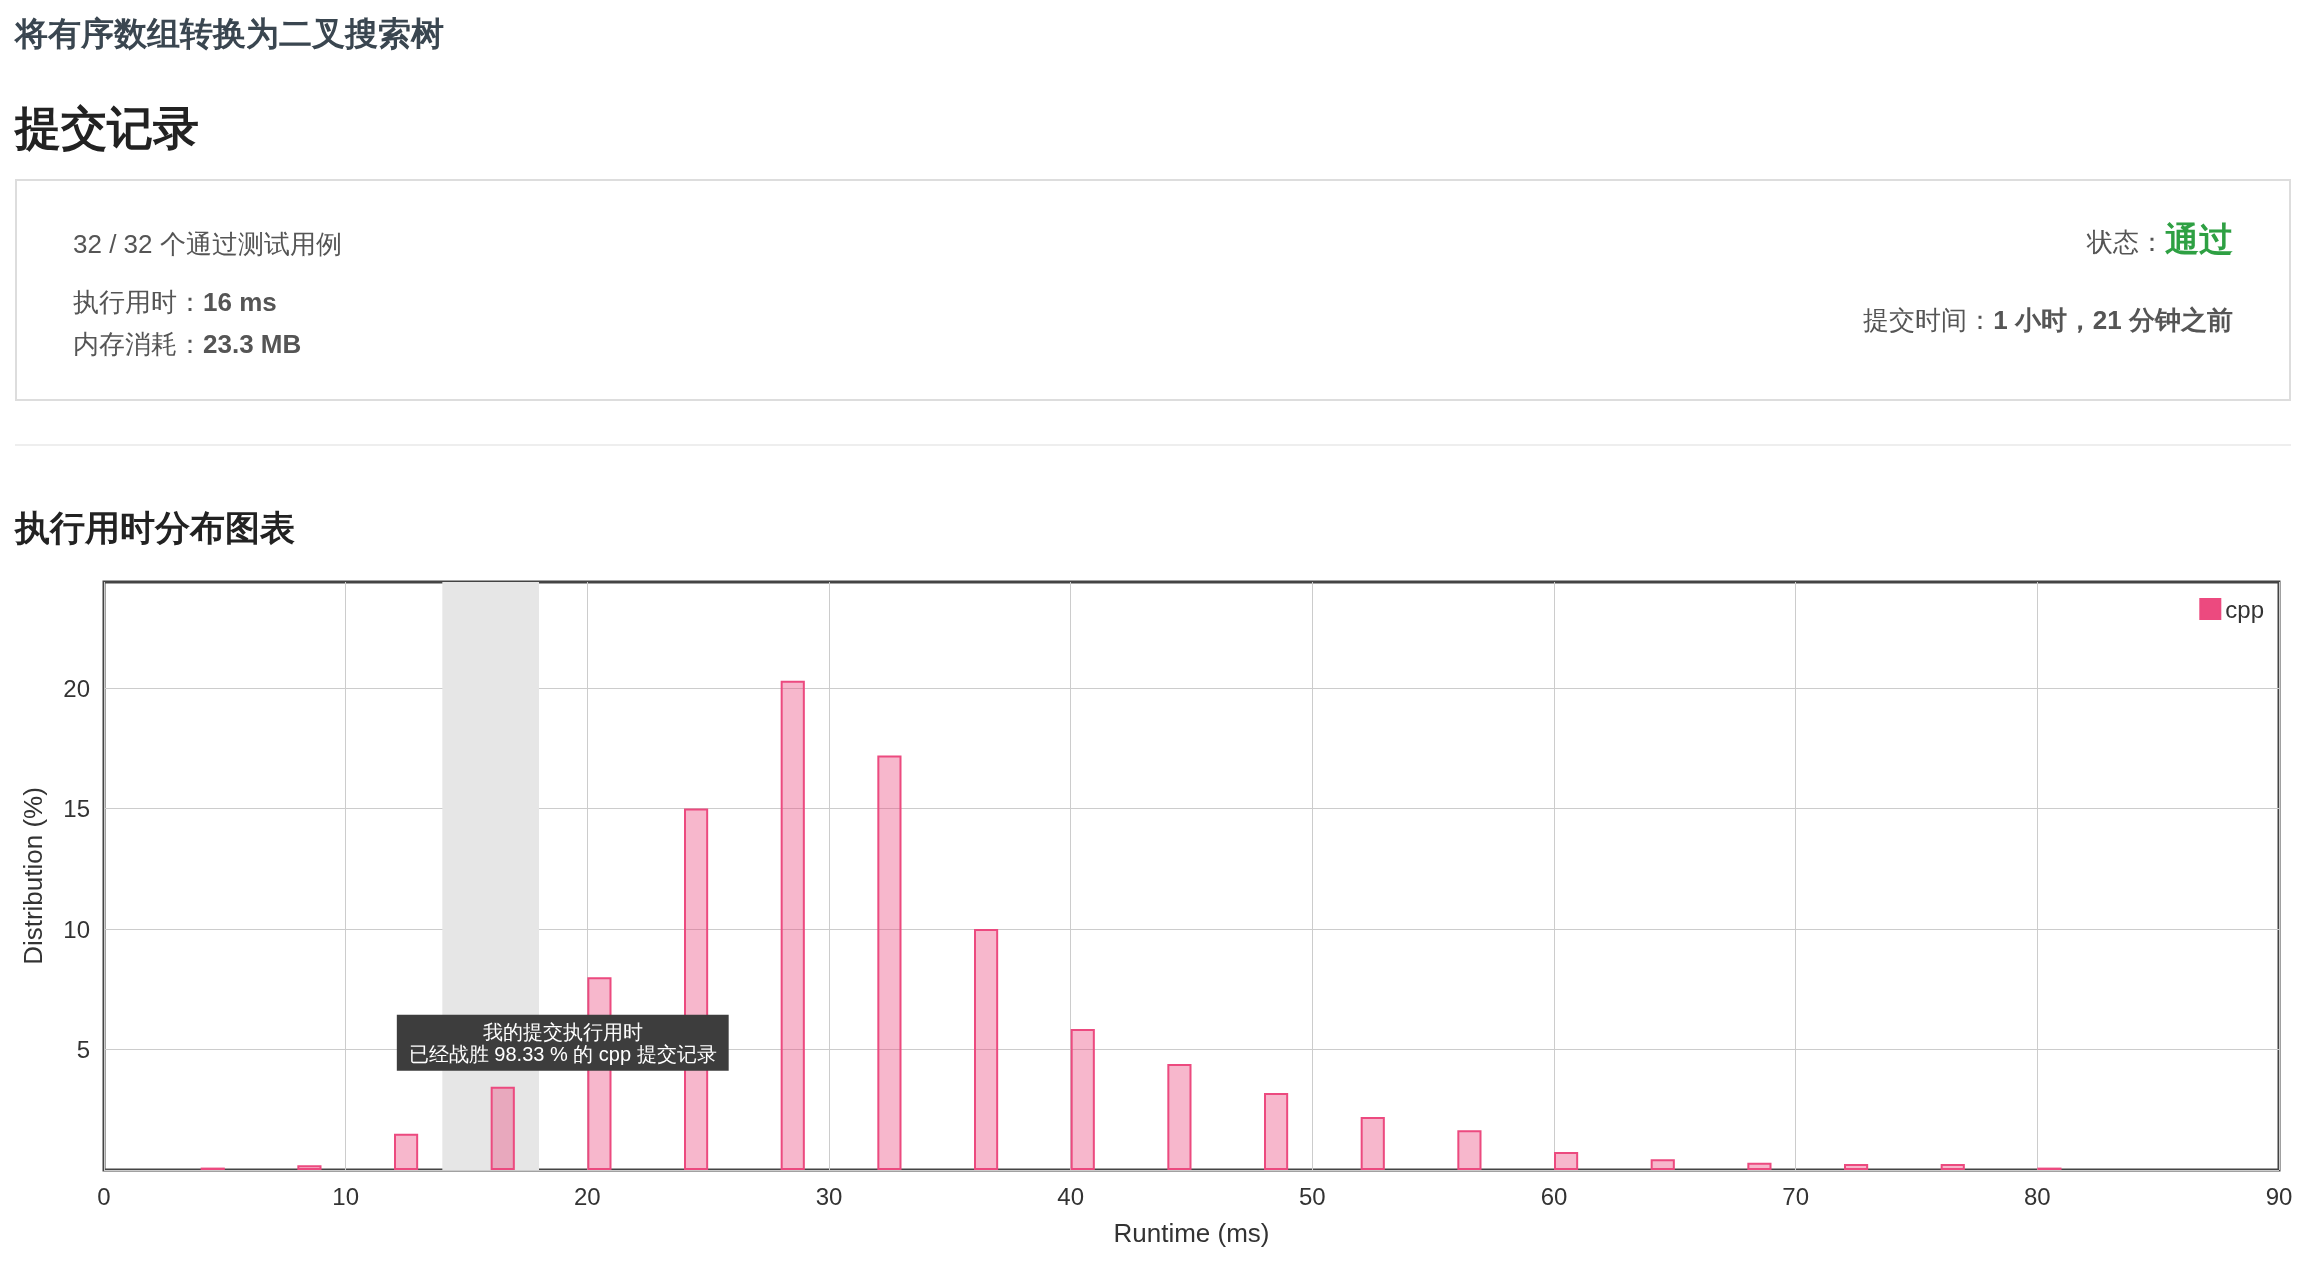 The width and height of the screenshot is (2322, 1270). Describe the element at coordinates (1312, 1196) in the screenshot. I see `x-tick-label: 50` at that location.